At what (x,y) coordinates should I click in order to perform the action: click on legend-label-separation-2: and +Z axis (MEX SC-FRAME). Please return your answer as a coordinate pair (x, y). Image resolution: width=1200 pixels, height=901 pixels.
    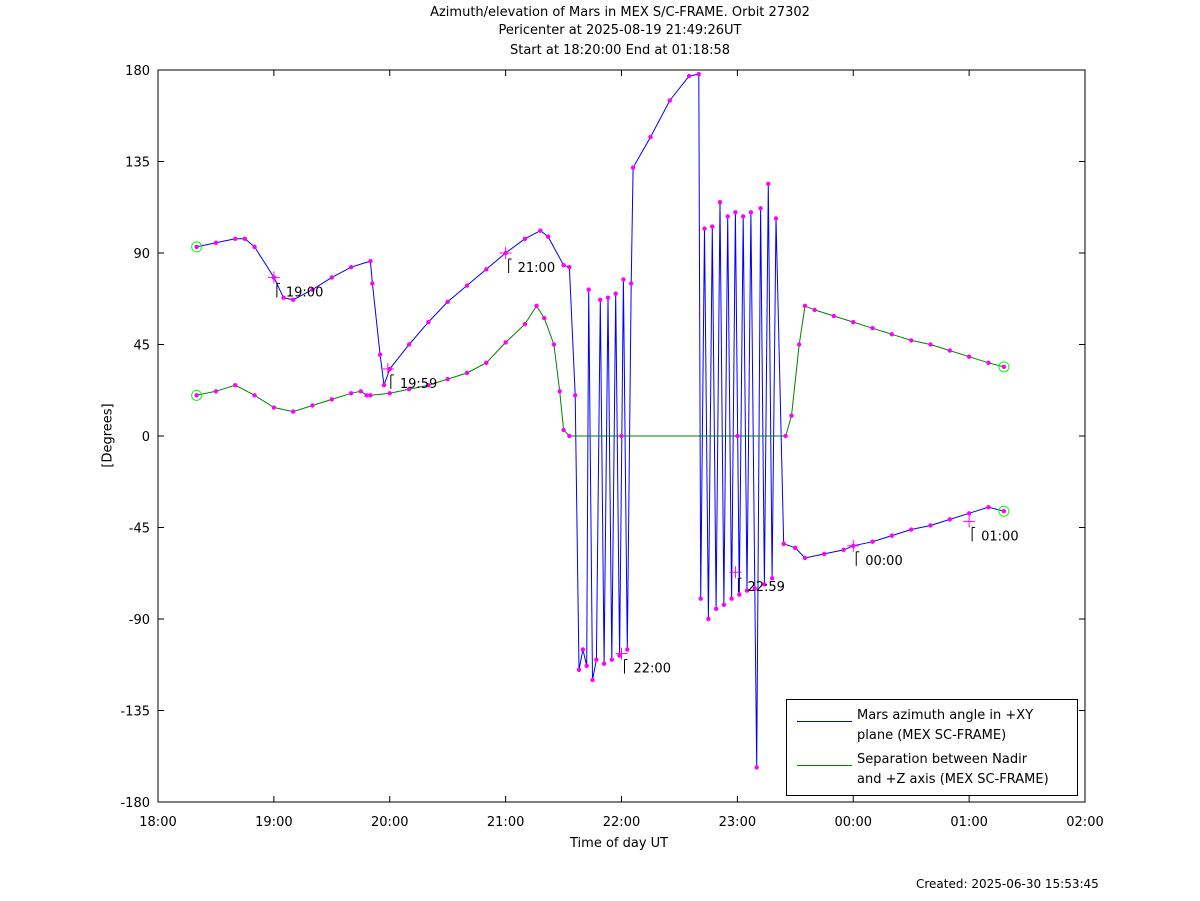
    Looking at the image, I should click on (953, 779).